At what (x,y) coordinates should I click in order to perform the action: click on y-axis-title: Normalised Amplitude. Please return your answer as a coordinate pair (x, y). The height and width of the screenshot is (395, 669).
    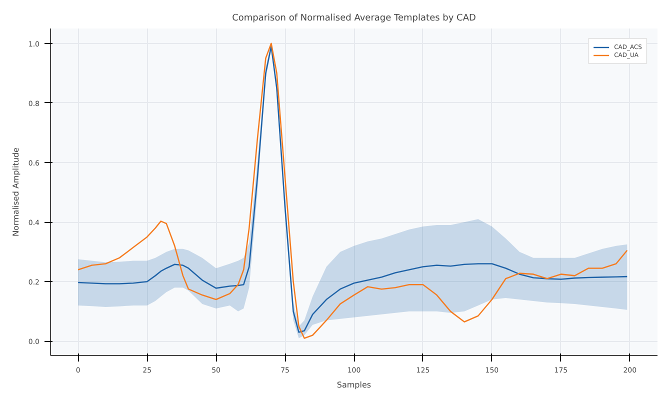
    Looking at the image, I should click on (15, 191).